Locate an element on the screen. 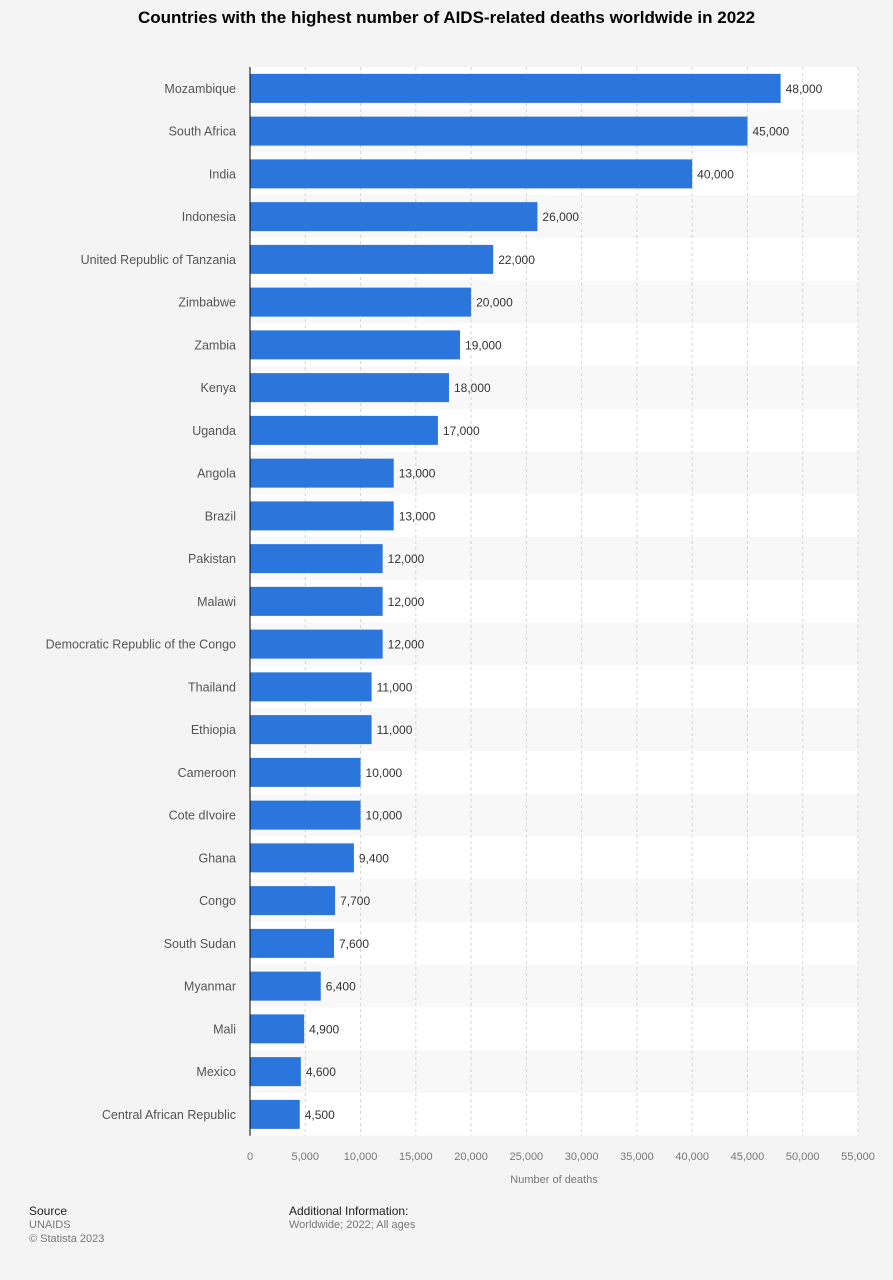  category-label: Brazil is located at coordinates (220, 516).